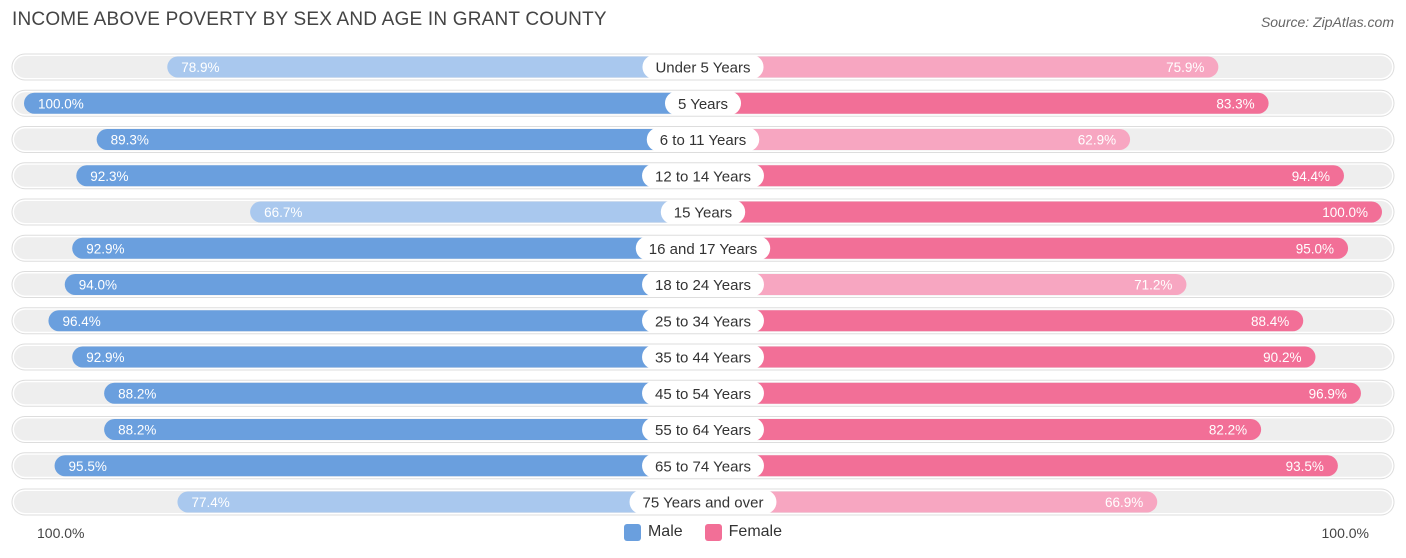 The width and height of the screenshot is (1406, 558). What do you see at coordinates (665, 531) in the screenshot?
I see `legend-male-label: Male` at bounding box center [665, 531].